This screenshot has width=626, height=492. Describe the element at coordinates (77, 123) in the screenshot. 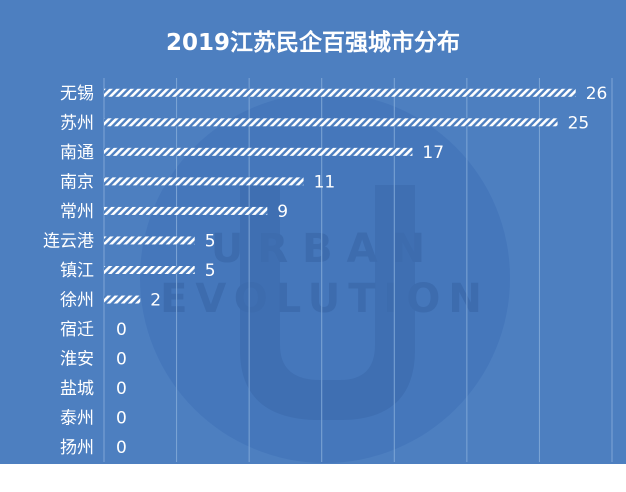

I see `category-label: 苏州` at that location.